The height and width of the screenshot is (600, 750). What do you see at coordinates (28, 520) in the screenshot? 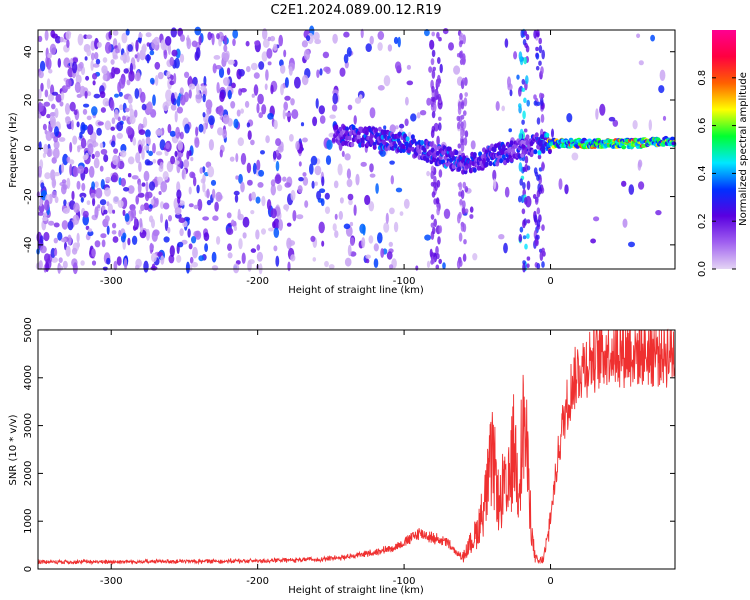
I see `snr-y-tick-label: 1000` at bounding box center [28, 520].